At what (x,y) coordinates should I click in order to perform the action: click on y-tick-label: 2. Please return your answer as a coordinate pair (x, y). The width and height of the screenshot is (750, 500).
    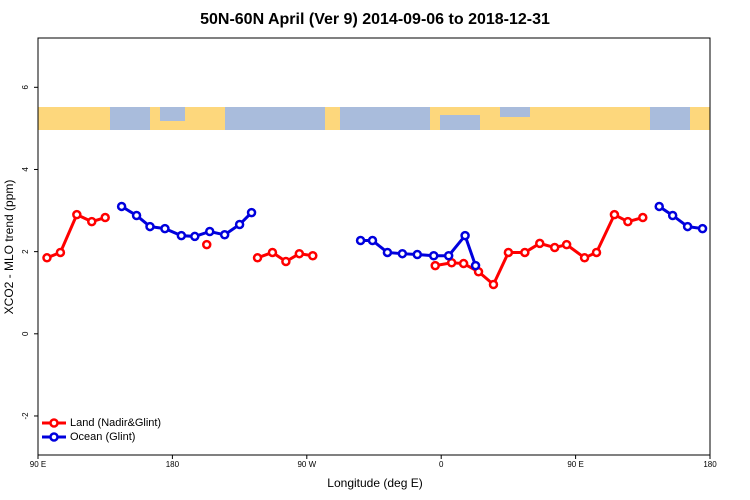
    Looking at the image, I should click on (25, 251).